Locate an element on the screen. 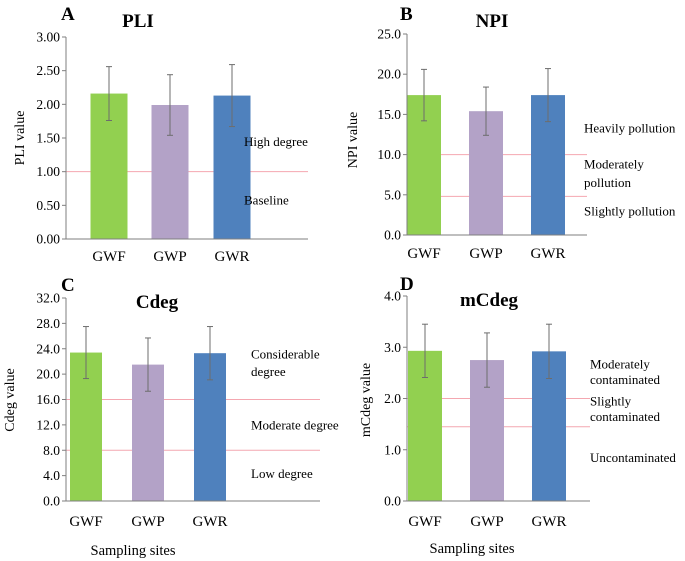 The height and width of the screenshot is (561, 685). panel-d-category-label: GWF is located at coordinates (424, 522).